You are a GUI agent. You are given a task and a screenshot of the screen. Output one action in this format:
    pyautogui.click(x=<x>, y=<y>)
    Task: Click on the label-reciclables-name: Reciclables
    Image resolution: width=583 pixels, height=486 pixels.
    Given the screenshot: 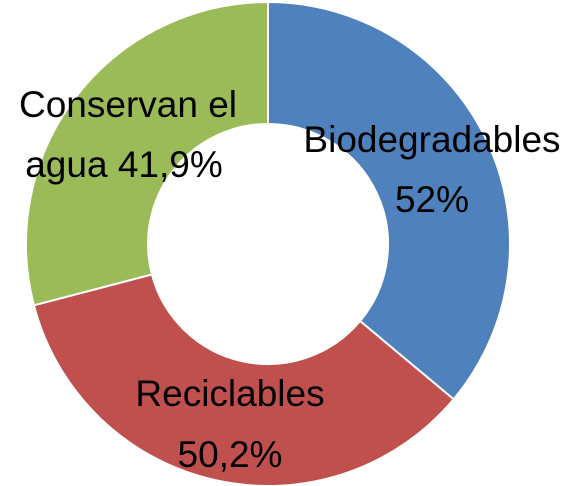 What is the action you would take?
    pyautogui.click(x=229, y=393)
    